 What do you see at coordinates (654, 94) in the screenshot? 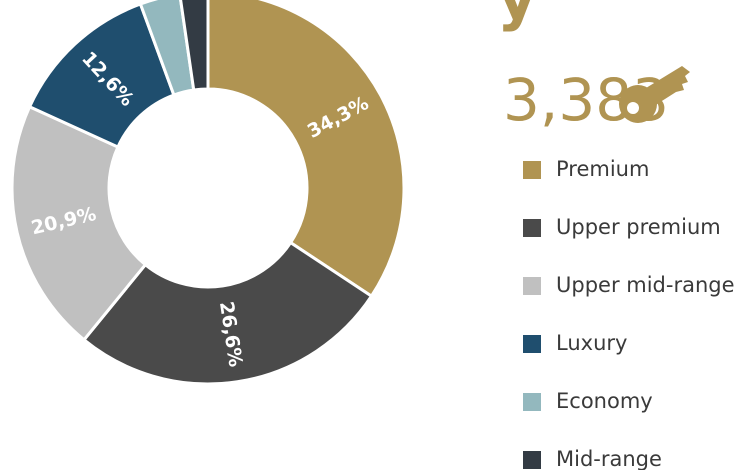
I see `key-icon` at bounding box center [654, 94].